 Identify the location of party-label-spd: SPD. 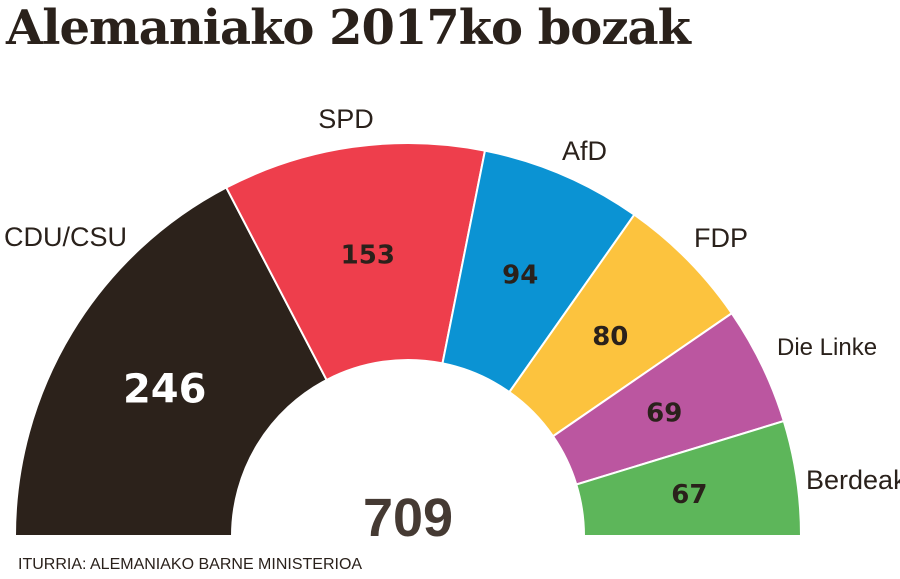
(346, 119).